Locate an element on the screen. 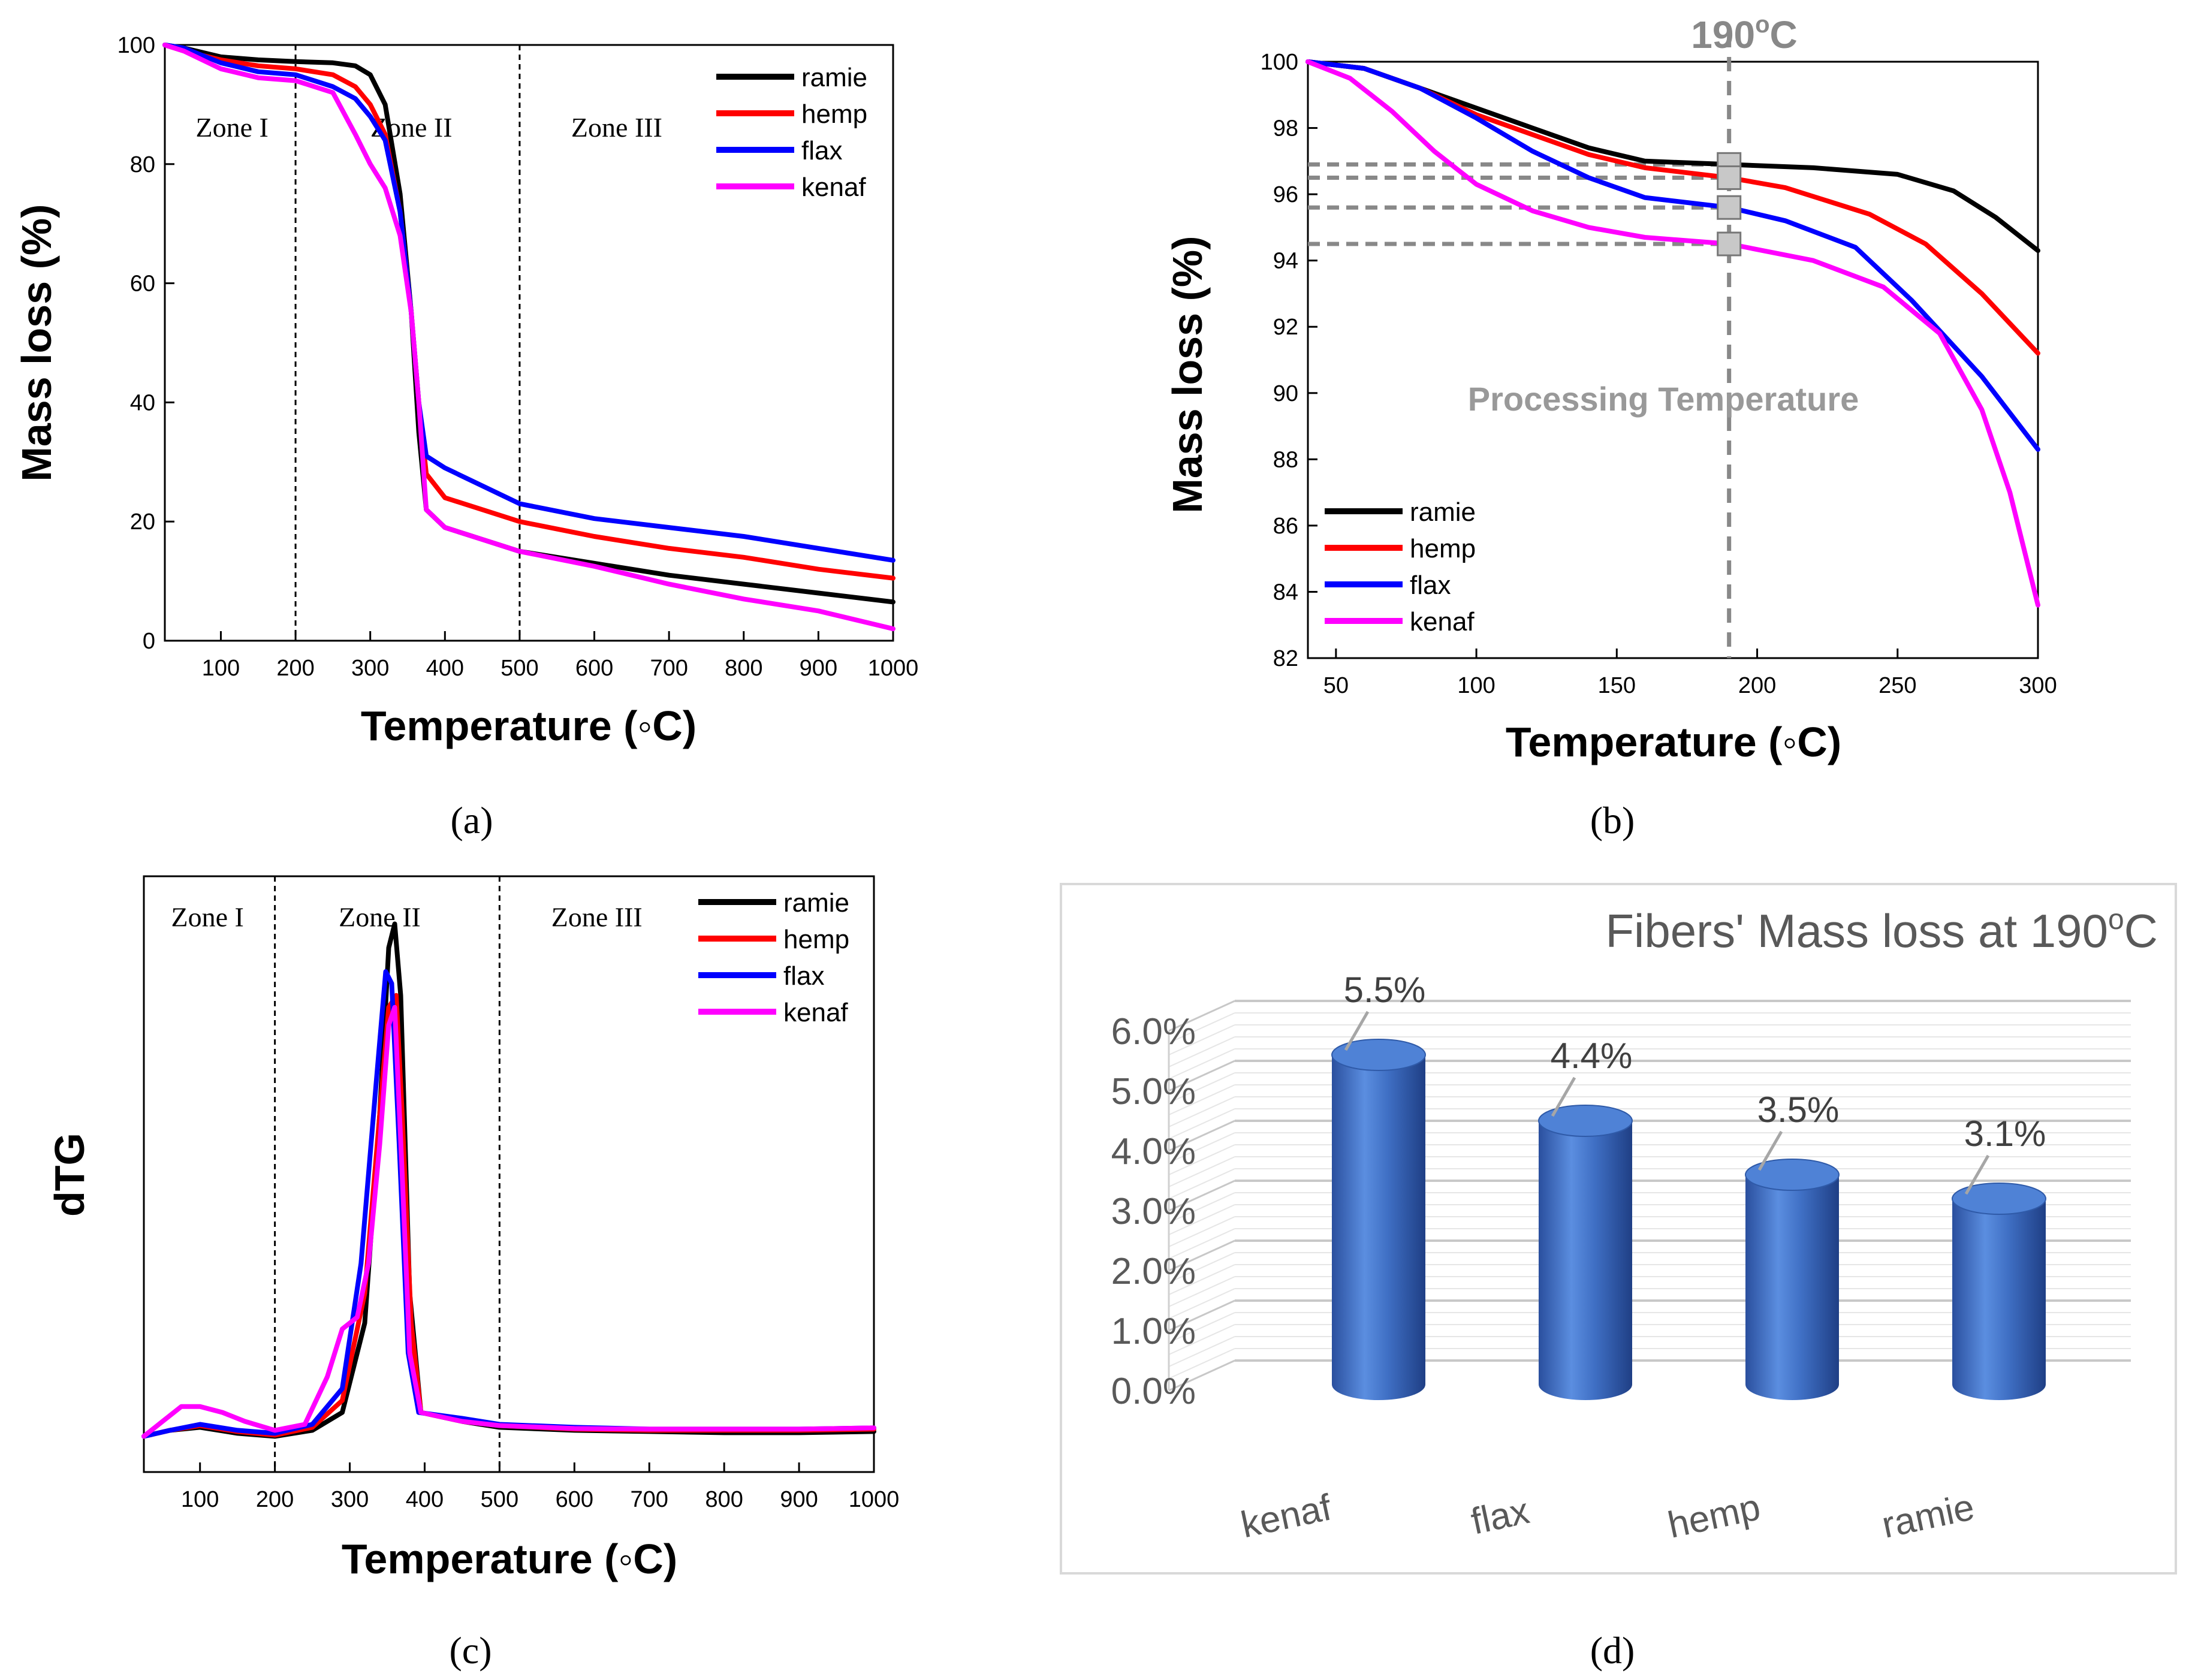 The image size is (2192, 1680). a-x-tick-label: 300 is located at coordinates (370, 668).